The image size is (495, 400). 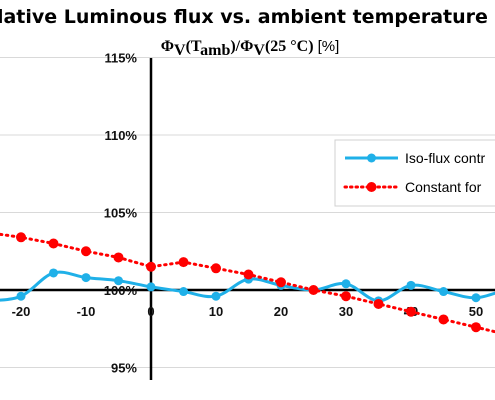 What do you see at coordinates (250, 48) in the screenshot?
I see `chart-subtitle: ΦV(Tamb)/ΦV(25 °C) [%]` at bounding box center [250, 48].